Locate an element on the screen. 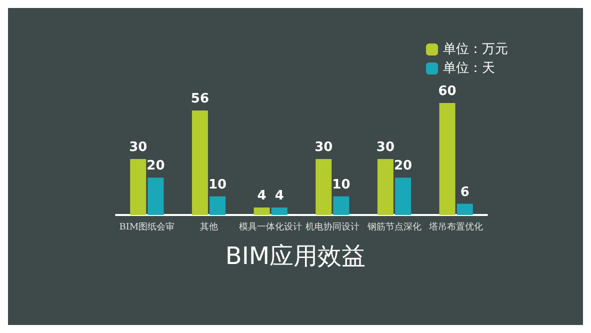  x-tick-label: 塔吊布置优化 is located at coordinates (456, 227).